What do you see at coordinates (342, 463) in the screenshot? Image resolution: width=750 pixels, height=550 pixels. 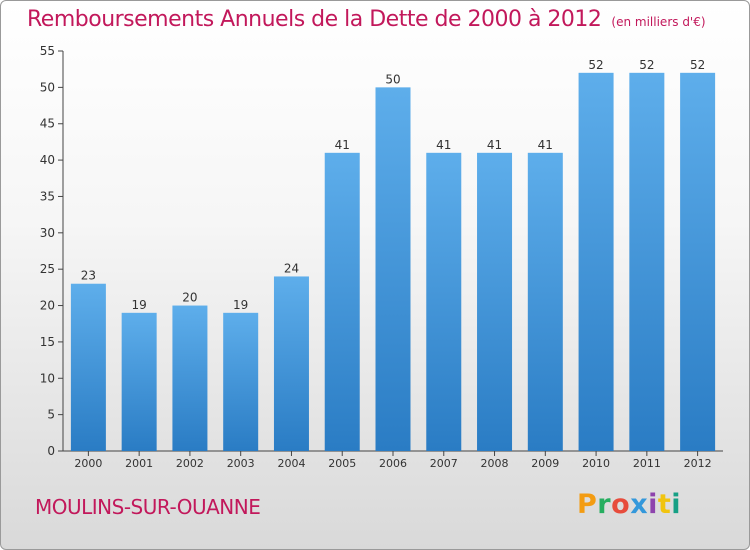 I see `x-tick-label: 2005` at bounding box center [342, 463].